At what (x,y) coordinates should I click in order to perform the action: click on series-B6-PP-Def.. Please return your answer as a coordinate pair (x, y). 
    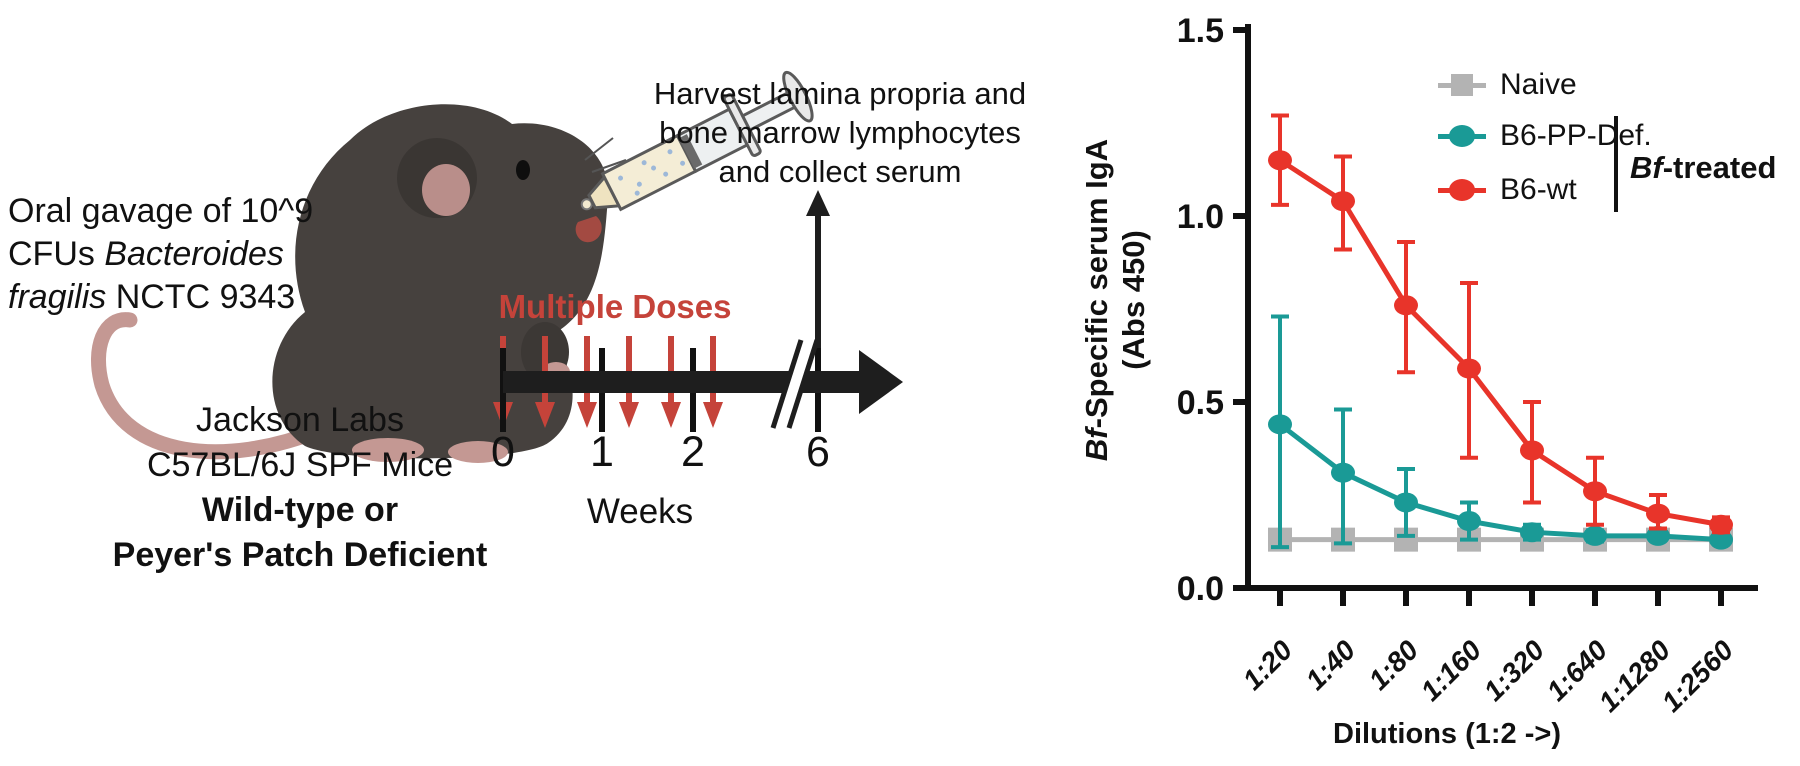
    Looking at the image, I should click on (1500, 432).